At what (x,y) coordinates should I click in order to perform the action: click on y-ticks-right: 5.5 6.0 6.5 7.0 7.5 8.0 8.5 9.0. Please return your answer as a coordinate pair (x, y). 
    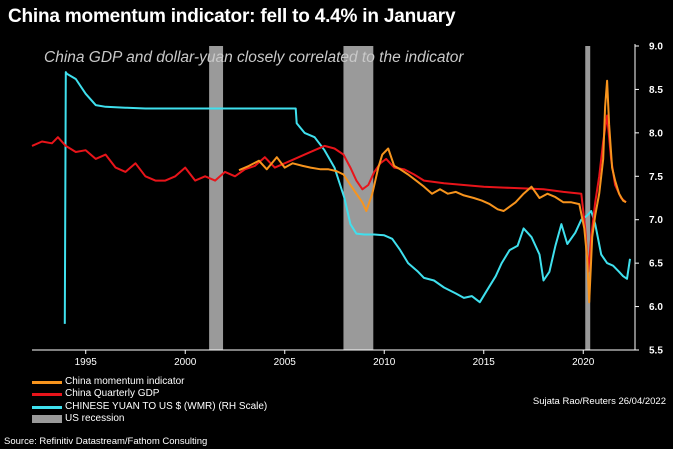
    Looking at the image, I should click on (649, 199).